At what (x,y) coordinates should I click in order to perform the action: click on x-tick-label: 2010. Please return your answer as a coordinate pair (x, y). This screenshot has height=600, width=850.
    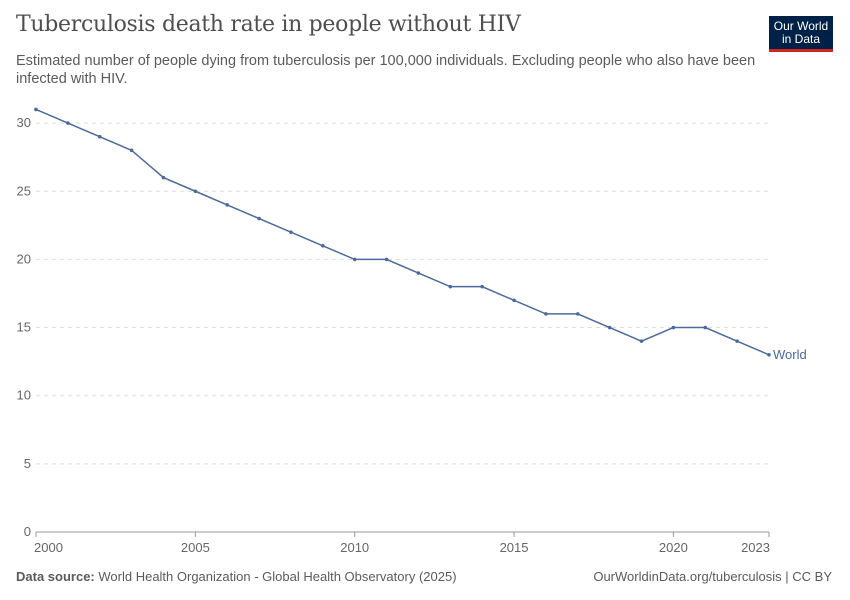
    Looking at the image, I should click on (354, 547).